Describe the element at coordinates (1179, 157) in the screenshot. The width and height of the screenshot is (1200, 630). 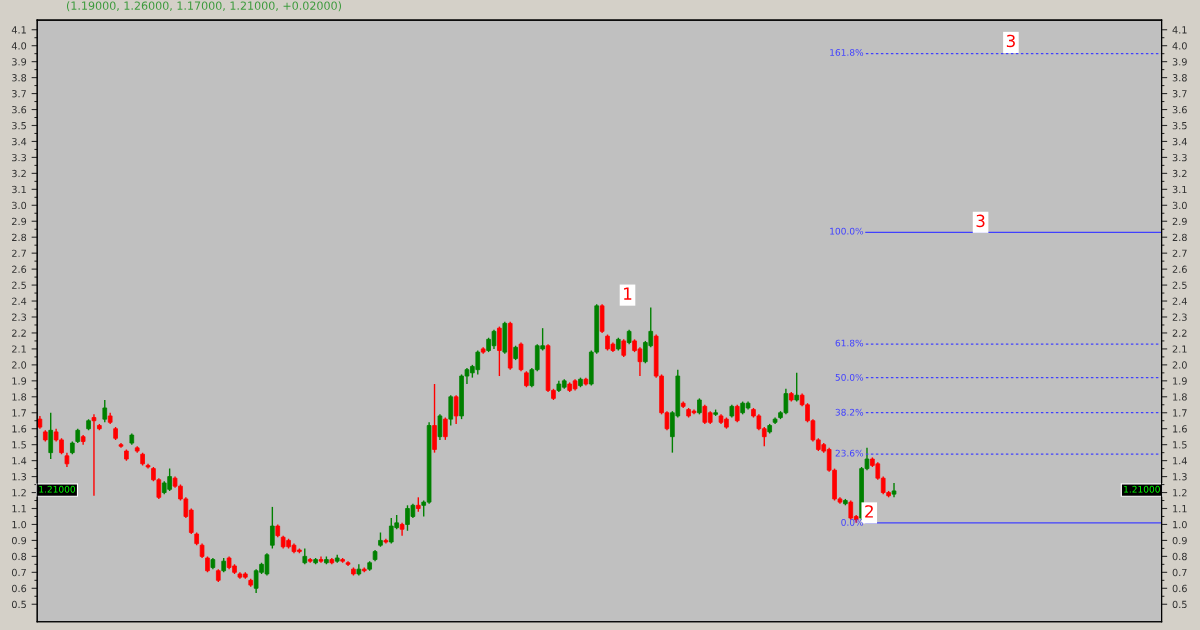
I see `y2-tick-label: 3.3` at that location.